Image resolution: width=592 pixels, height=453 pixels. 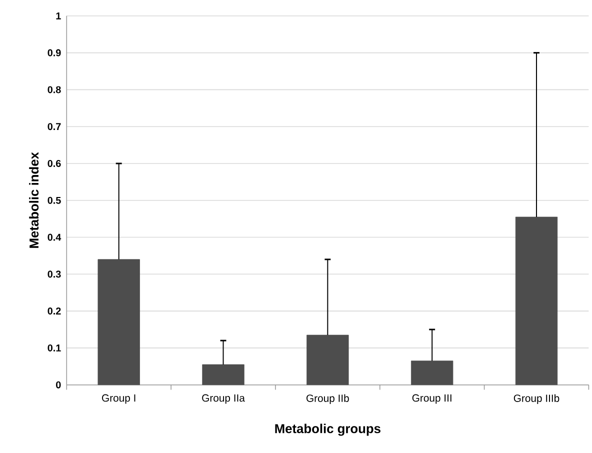 I want to click on x-tick-label: Group I, so click(x=119, y=399).